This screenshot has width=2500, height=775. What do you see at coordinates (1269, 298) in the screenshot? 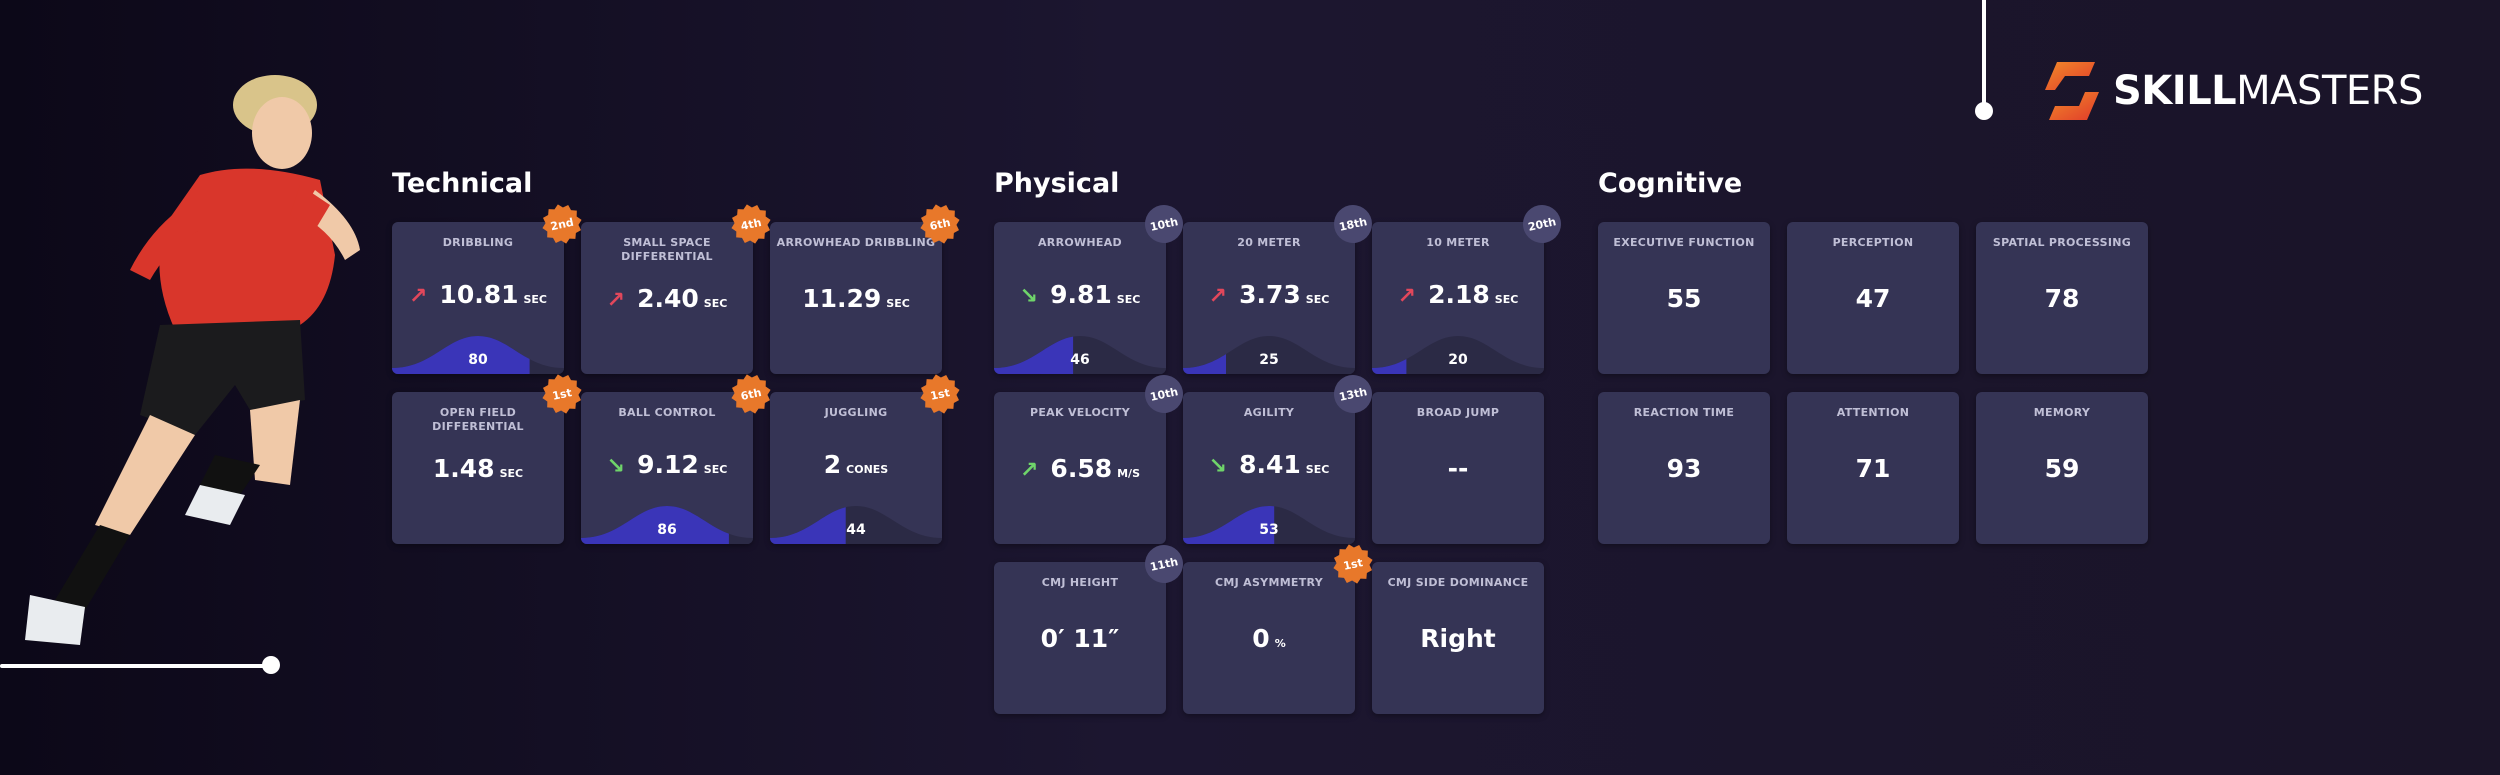
I see `metric-card-20-meter: 20 METER ↗ 3.73 SEC 25` at bounding box center [1269, 298].